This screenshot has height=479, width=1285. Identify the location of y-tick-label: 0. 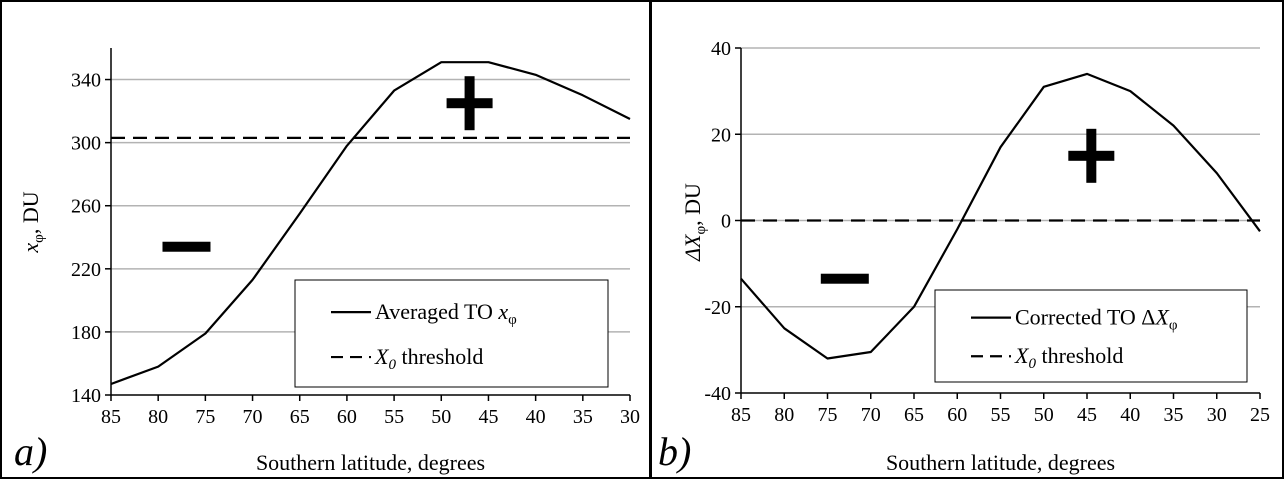
(726, 222).